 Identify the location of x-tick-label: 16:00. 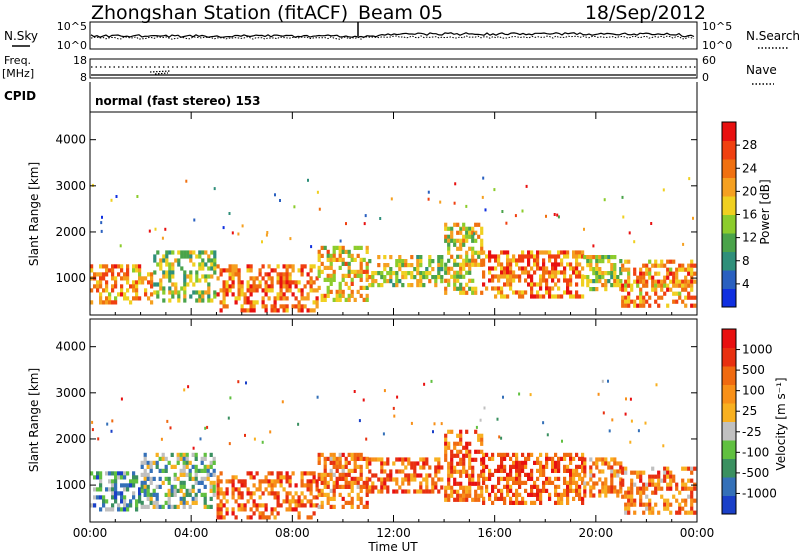
(494, 533).